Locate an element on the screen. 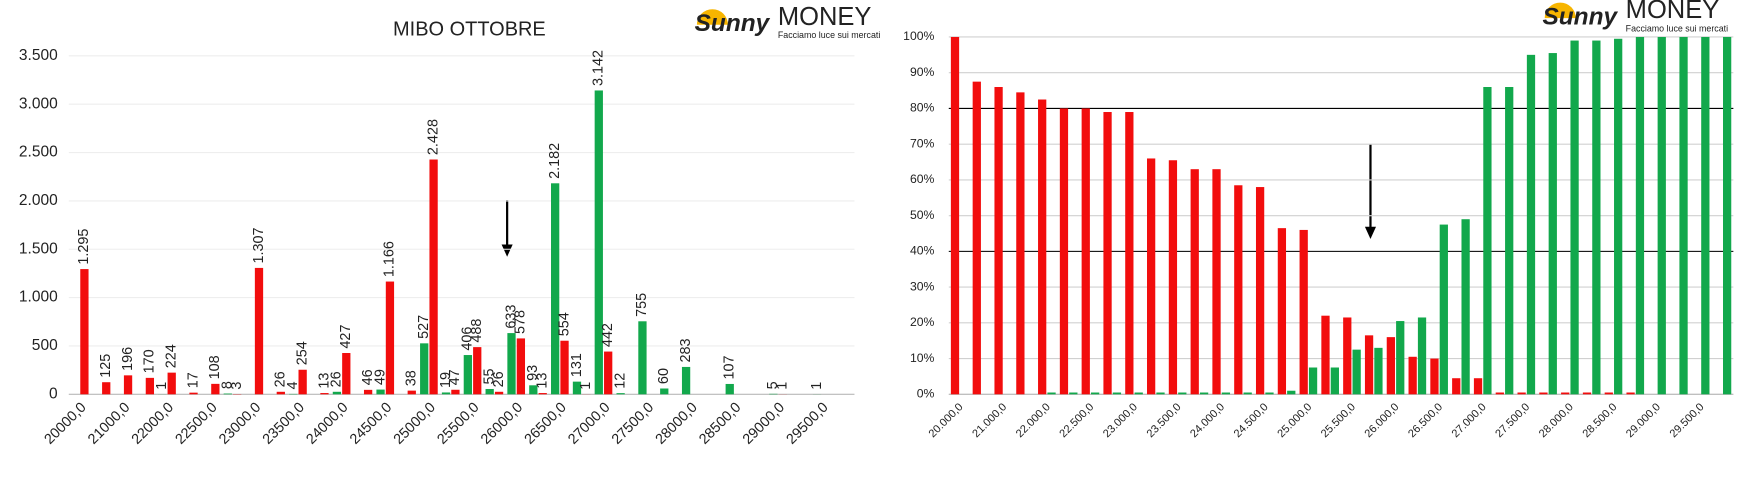 The height and width of the screenshot is (479, 1740). data-label: 17 is located at coordinates (193, 380).